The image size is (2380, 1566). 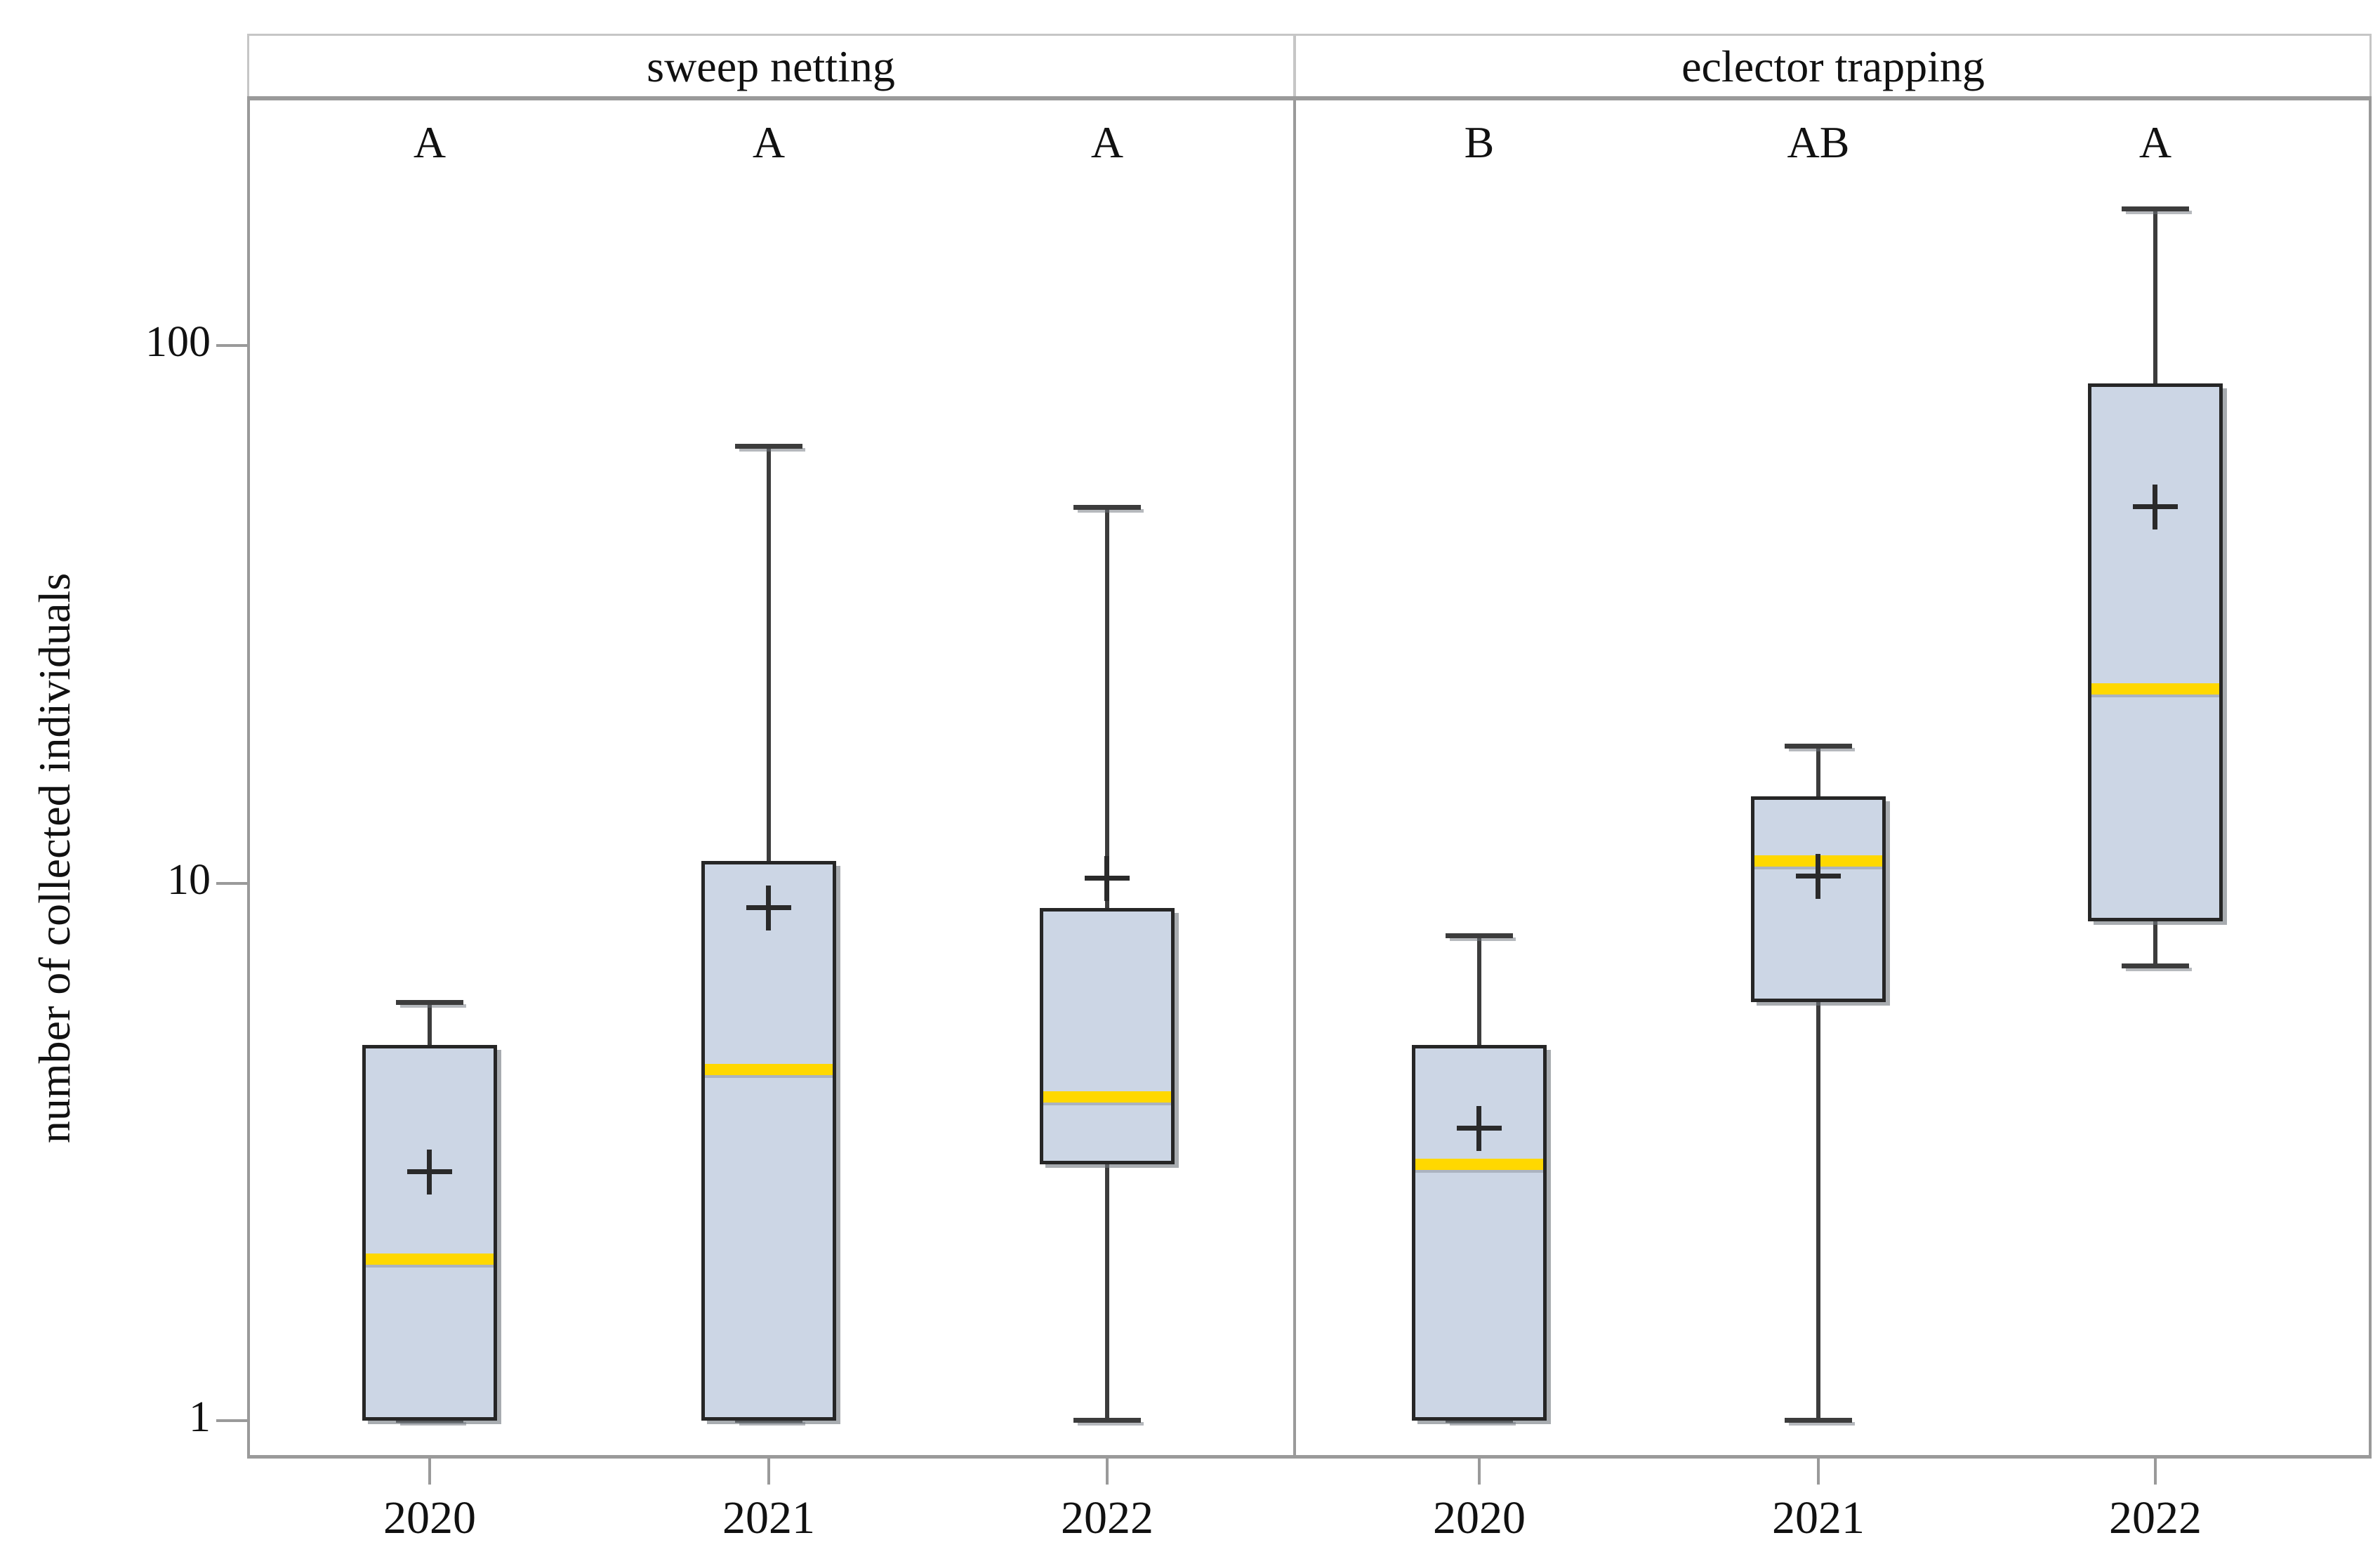 I want to click on plot-bottom-border, so click(x=1309, y=1457).